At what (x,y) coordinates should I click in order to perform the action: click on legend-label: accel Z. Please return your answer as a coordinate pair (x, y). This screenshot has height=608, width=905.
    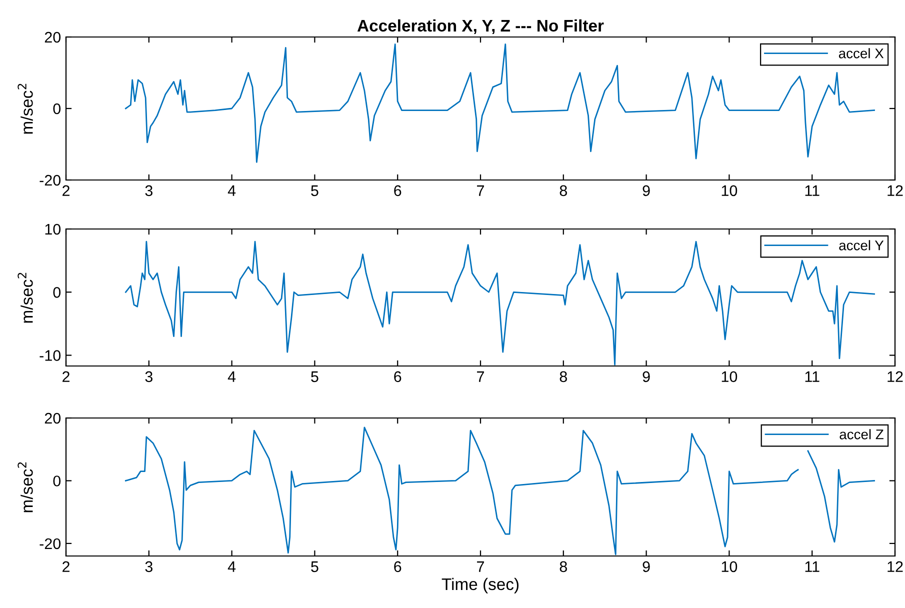
    Looking at the image, I should click on (862, 434).